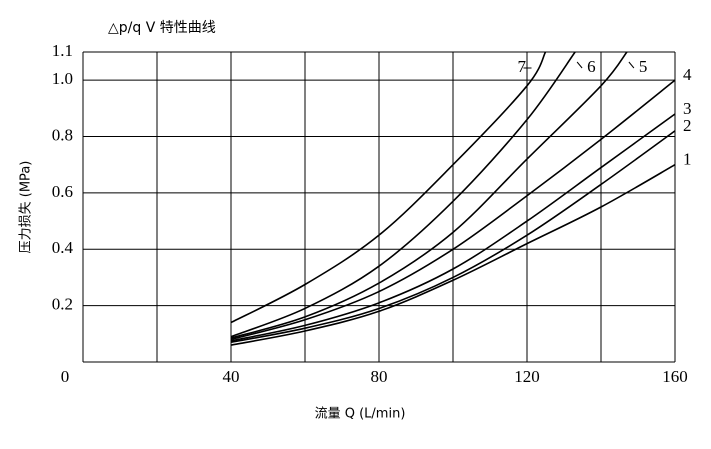  I want to click on y-tick-label: 0.8, so click(62, 134).